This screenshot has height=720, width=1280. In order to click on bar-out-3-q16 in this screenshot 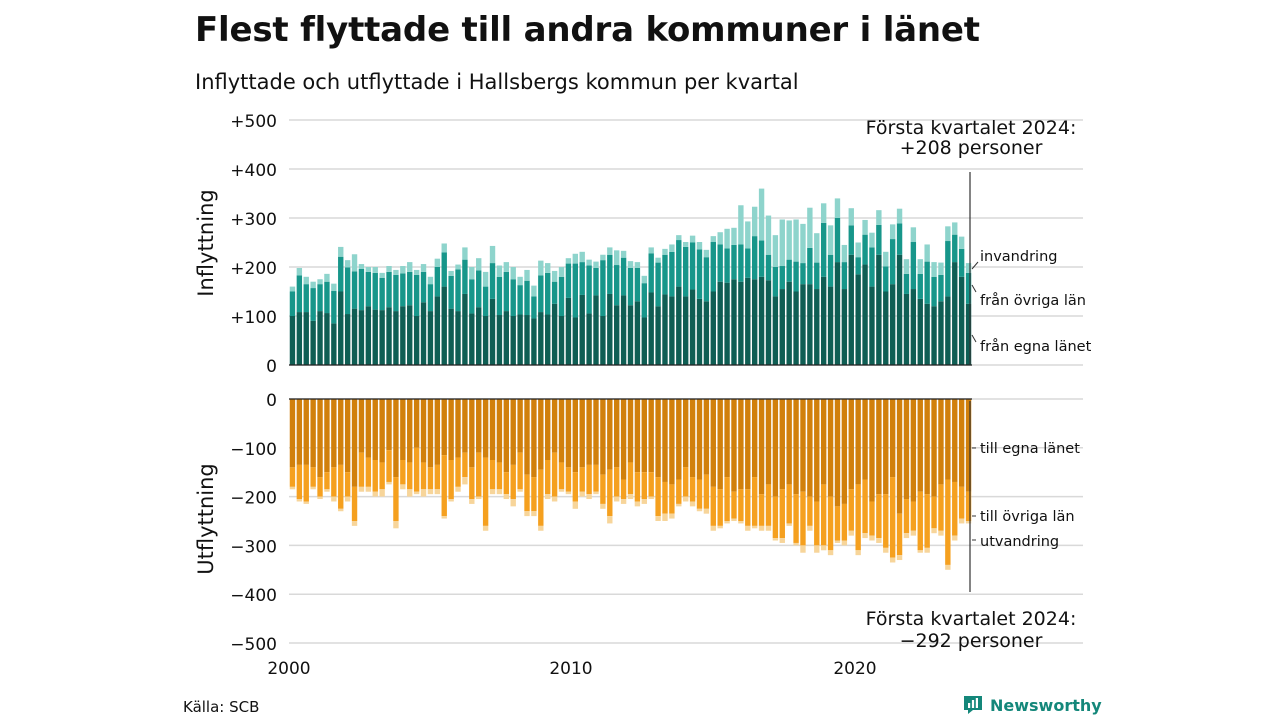, I will do `click(403, 487)`.